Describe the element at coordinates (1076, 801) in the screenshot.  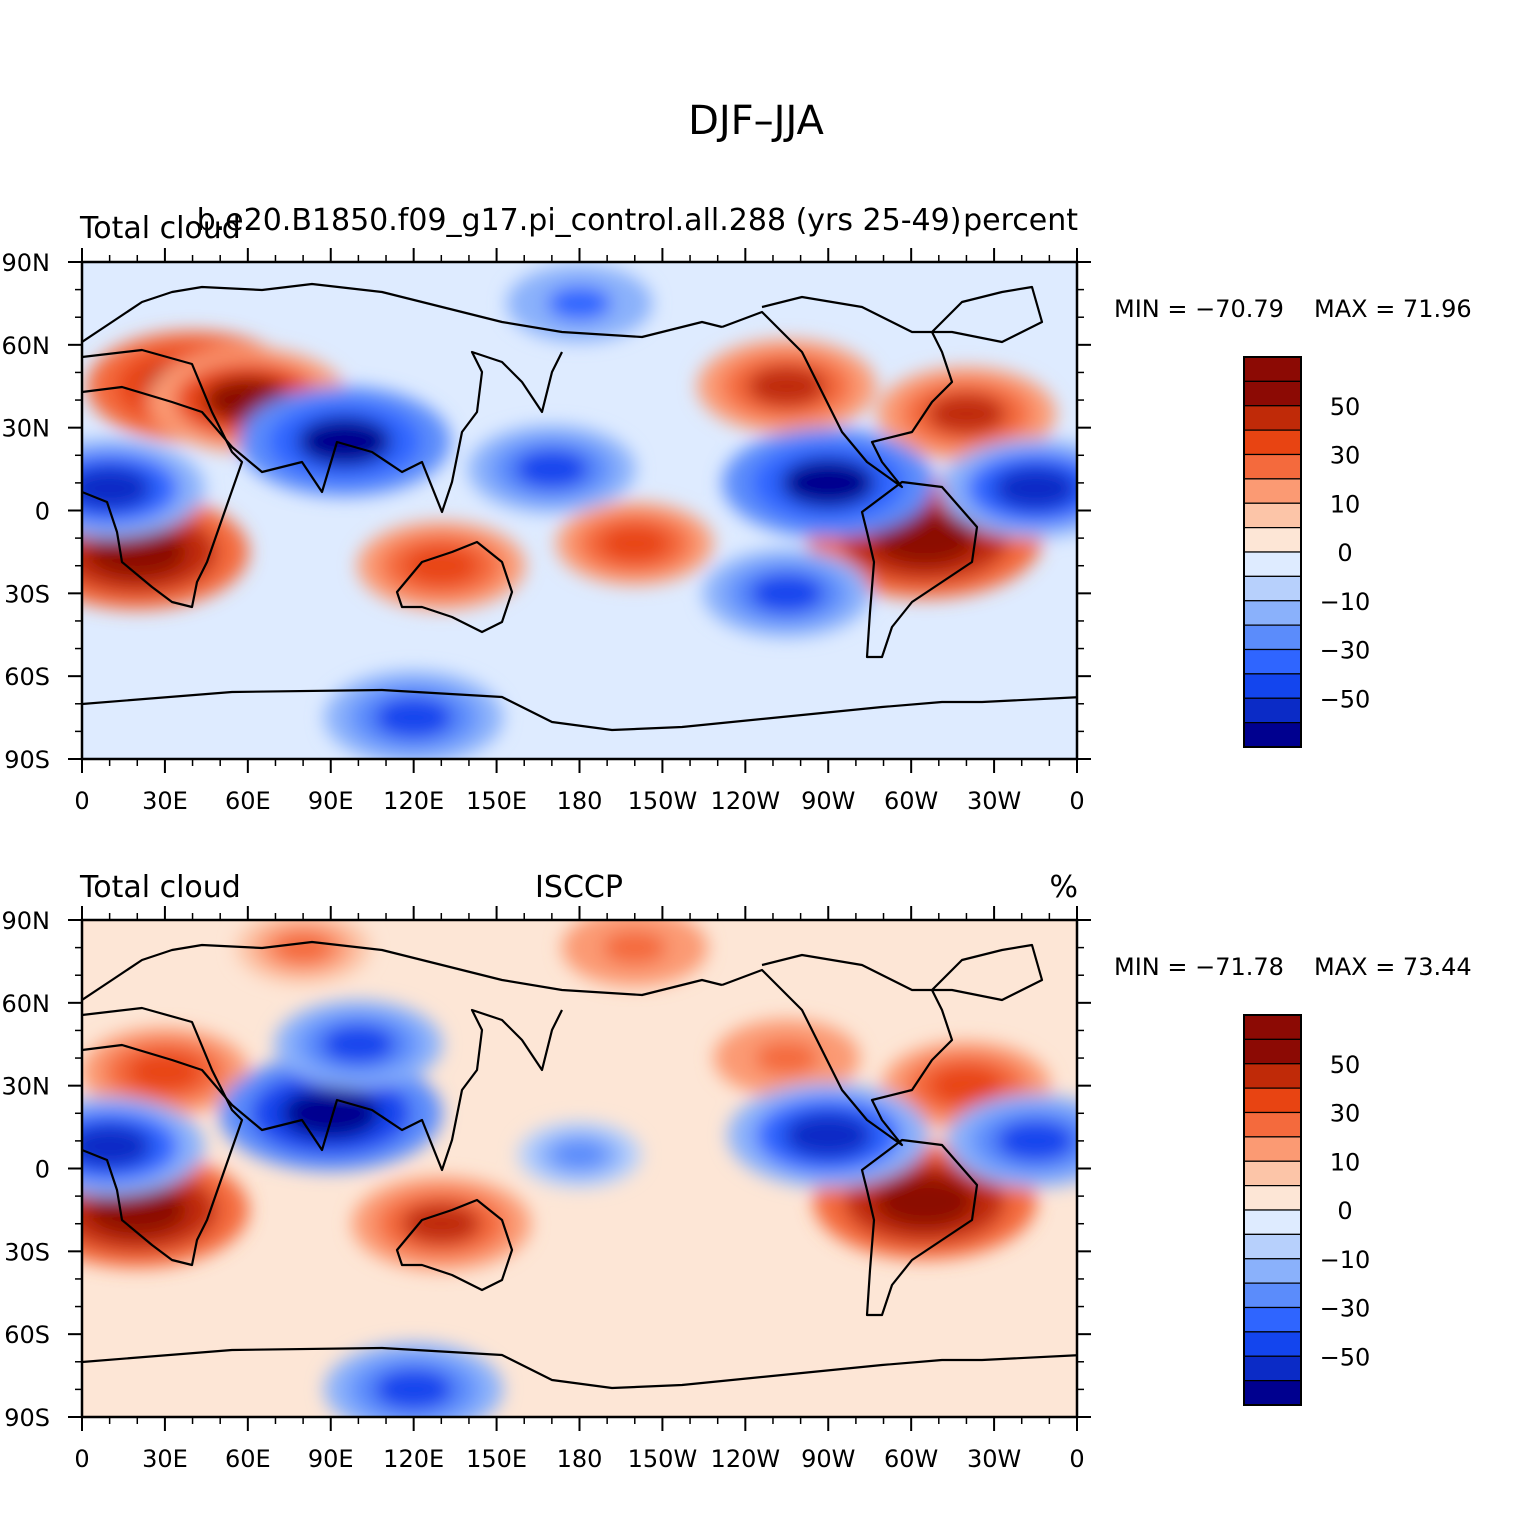
I see `lon-tick-label: 0` at that location.